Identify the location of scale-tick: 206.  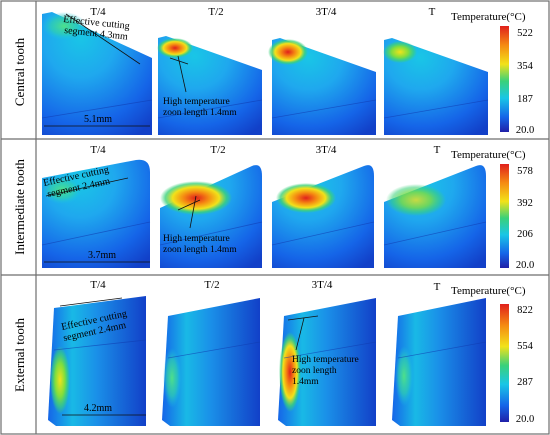
(525, 234).